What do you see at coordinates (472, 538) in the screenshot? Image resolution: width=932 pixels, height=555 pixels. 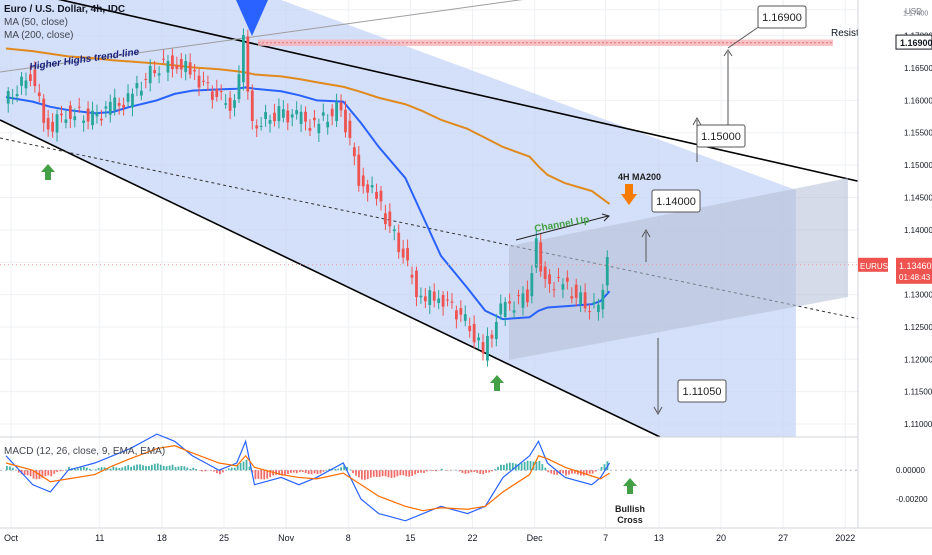 I see `time-tick-label: 22` at bounding box center [472, 538].